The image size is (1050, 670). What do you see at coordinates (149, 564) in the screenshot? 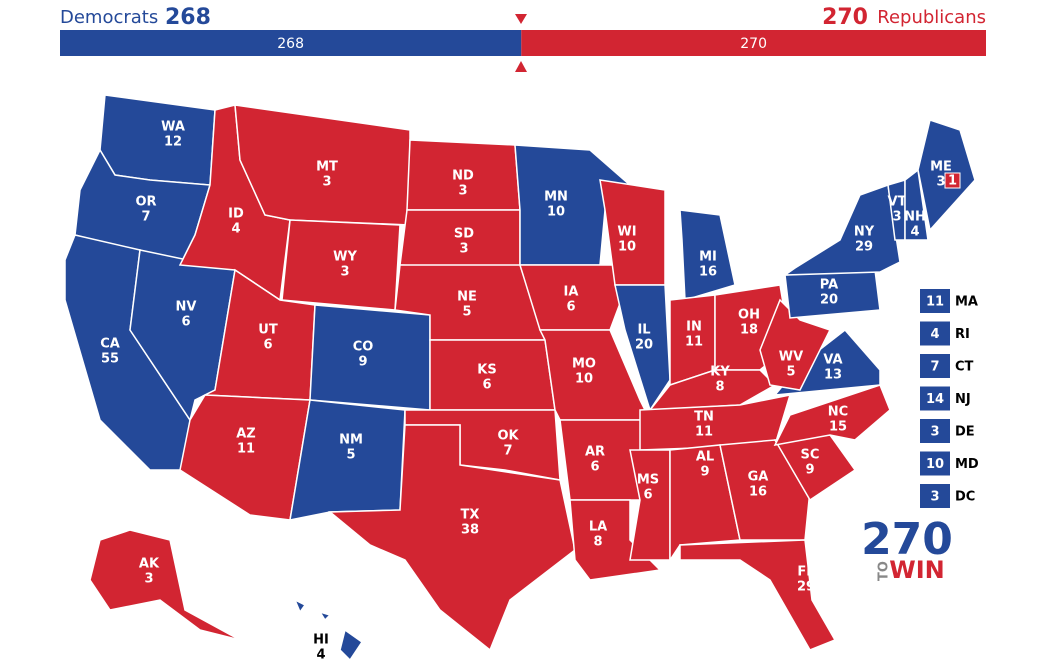
I see `state-abbr: AK` at bounding box center [149, 564].